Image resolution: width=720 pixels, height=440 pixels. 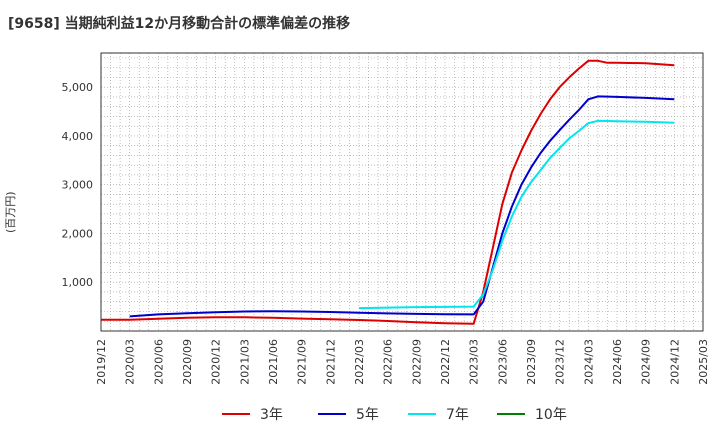 What do you see at coordinates (271, 415) in the screenshot?
I see `legend-label: 3年` at bounding box center [271, 415].